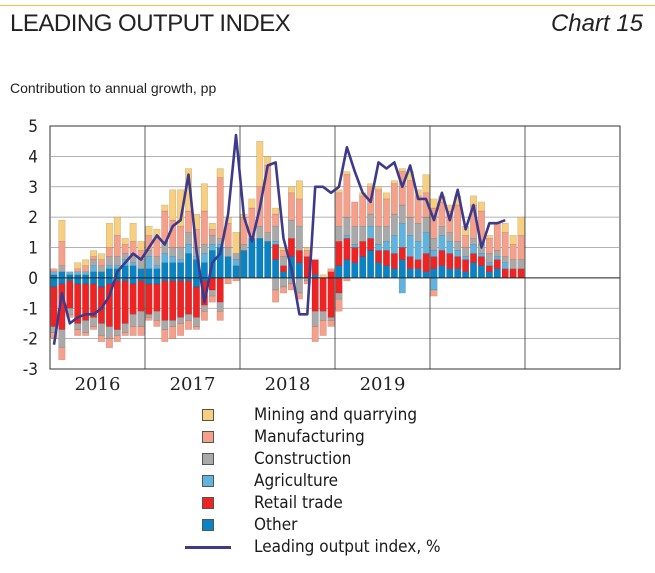 This screenshot has width=655, height=573. What do you see at coordinates (30, 370) in the screenshot?
I see `y-tick-label: -3` at bounding box center [30, 370].